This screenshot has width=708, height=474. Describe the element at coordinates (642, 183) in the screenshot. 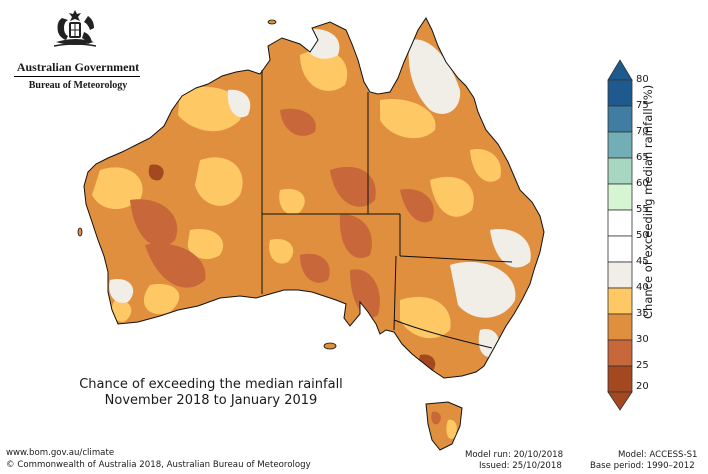

I see `legend-tick: 60` at that location.